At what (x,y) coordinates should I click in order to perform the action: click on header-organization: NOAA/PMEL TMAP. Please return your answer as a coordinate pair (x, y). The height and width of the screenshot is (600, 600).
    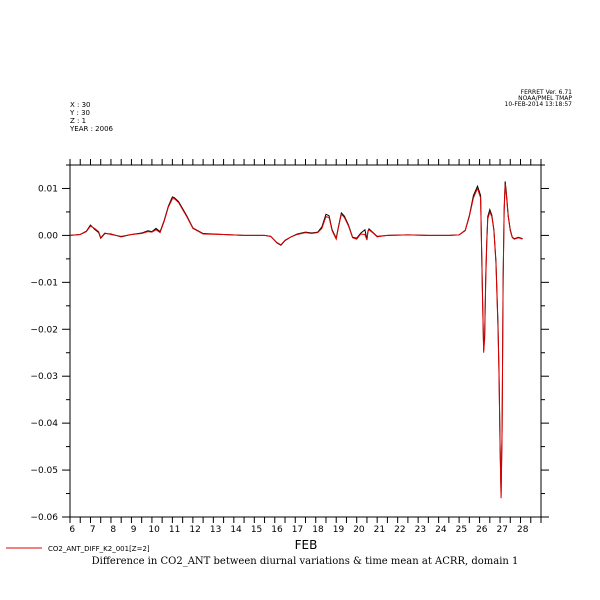
    Looking at the image, I should click on (545, 98).